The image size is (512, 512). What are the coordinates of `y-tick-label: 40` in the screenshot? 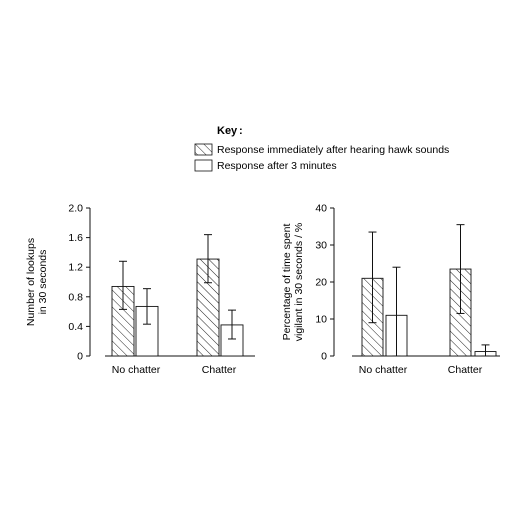 It's located at (321, 209).